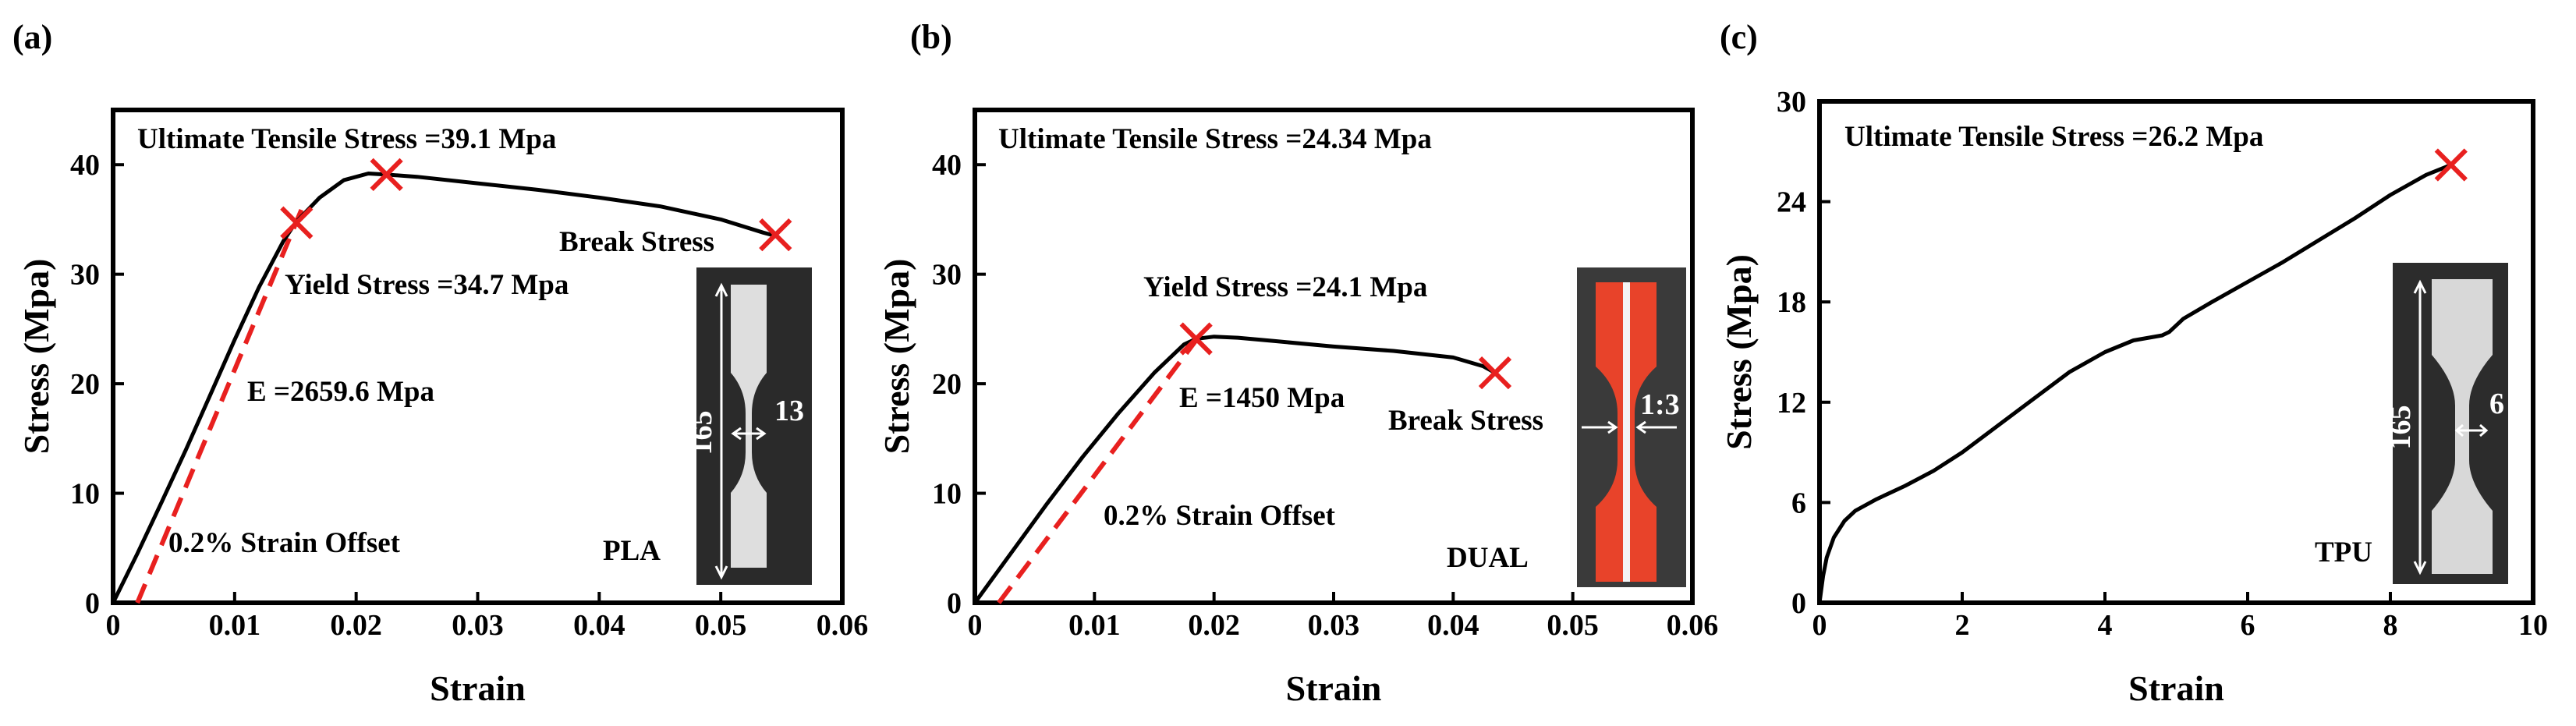  I want to click on annot-a-material: PLA, so click(632, 551).